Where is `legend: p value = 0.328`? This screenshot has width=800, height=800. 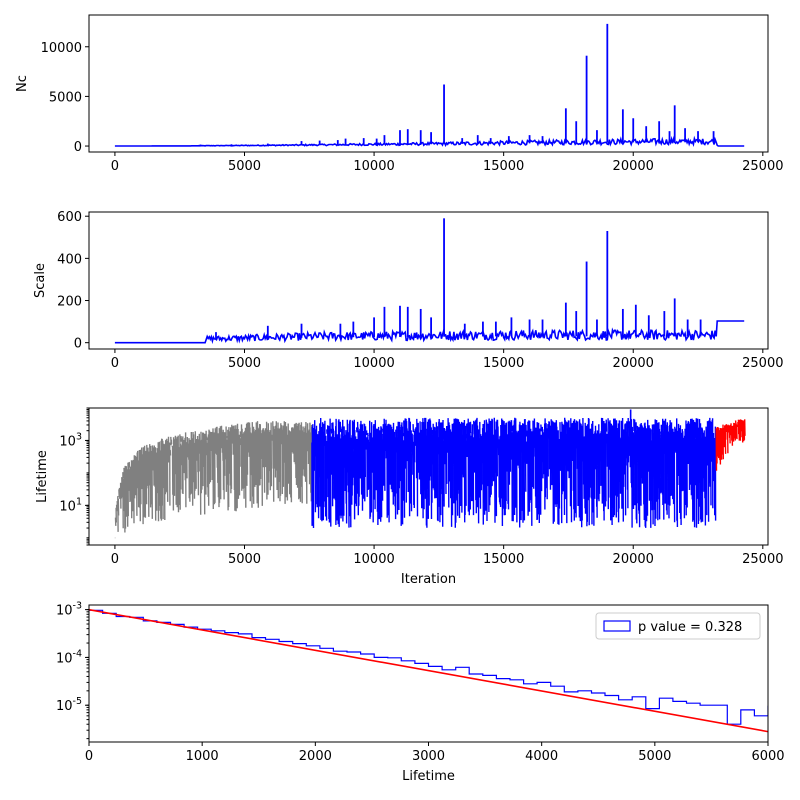
legend: p value = 0.328 is located at coordinates (678, 626).